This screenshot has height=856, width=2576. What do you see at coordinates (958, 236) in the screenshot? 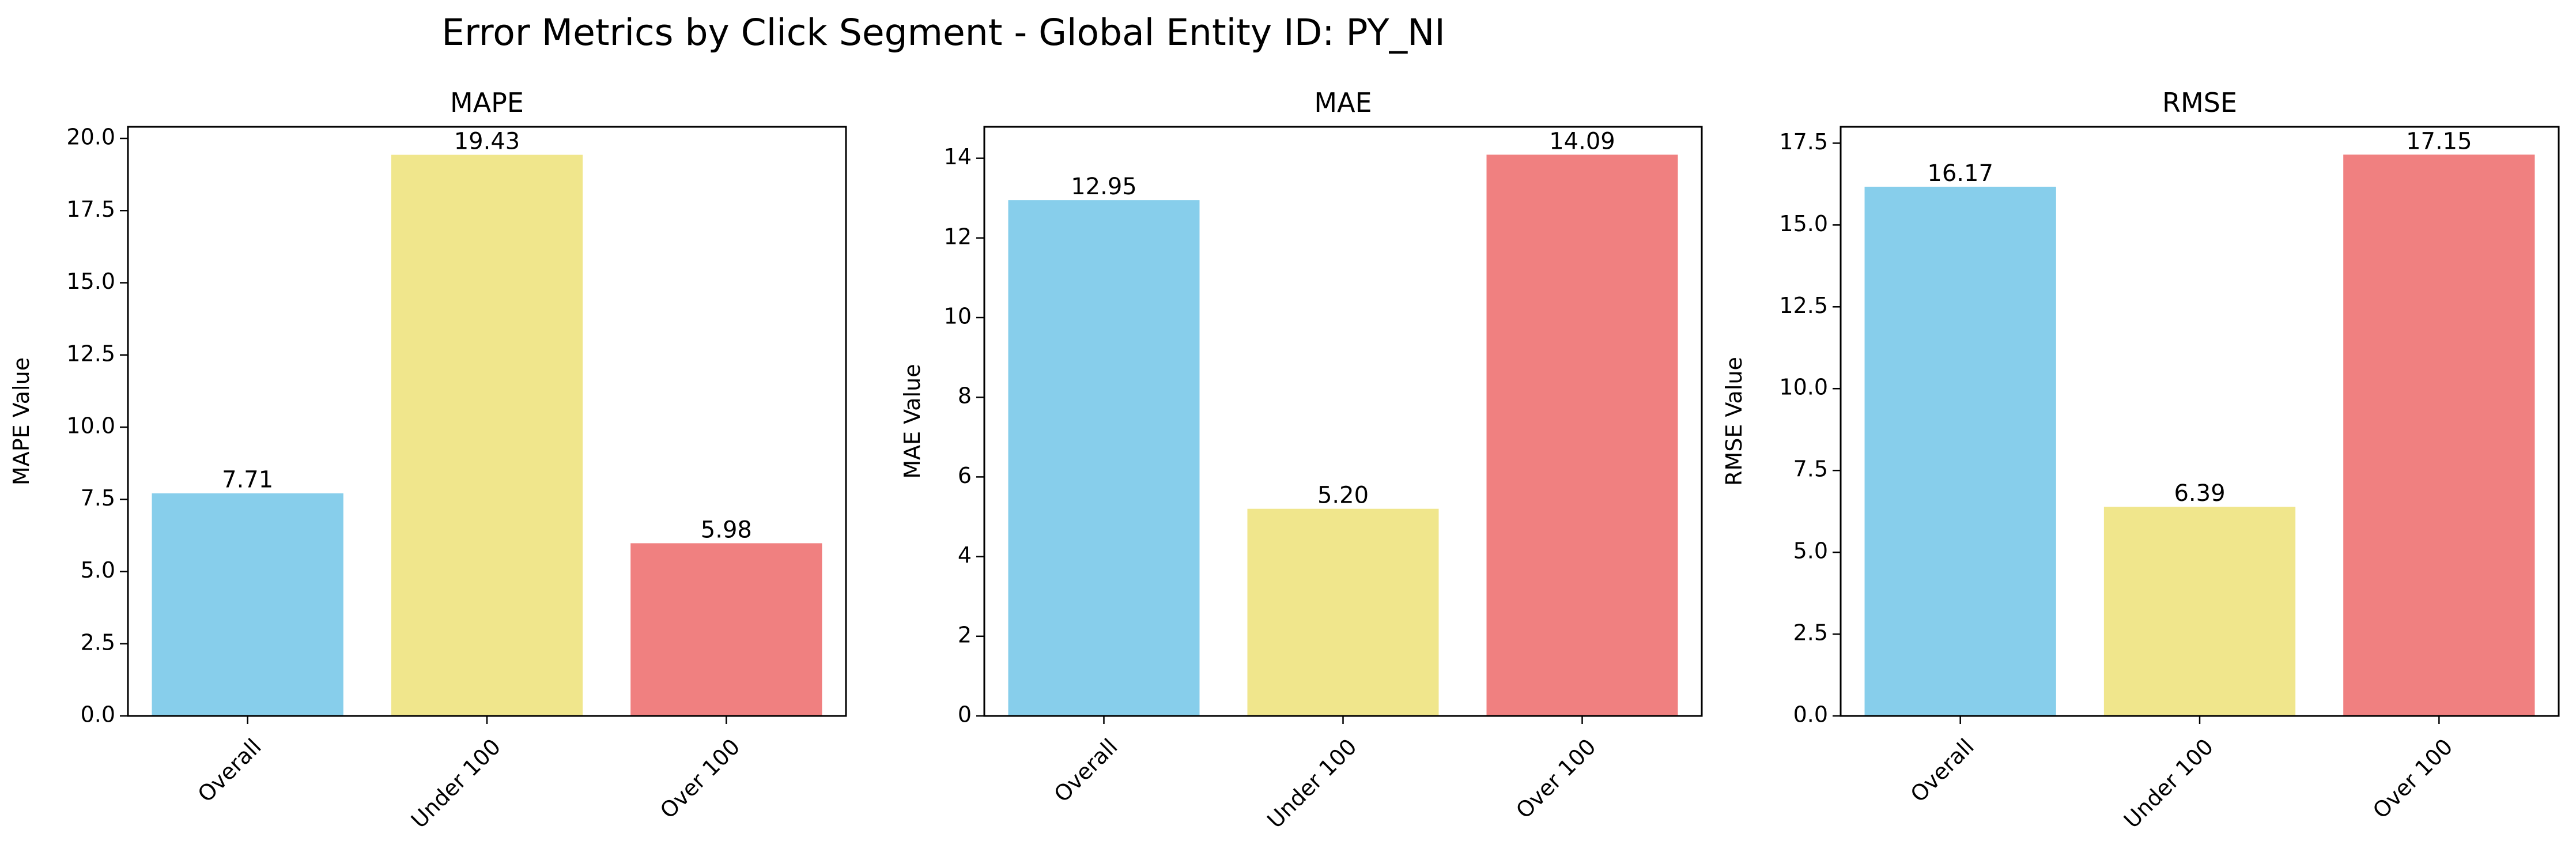
I see `mae-y-tick-label: 12` at bounding box center [958, 236].